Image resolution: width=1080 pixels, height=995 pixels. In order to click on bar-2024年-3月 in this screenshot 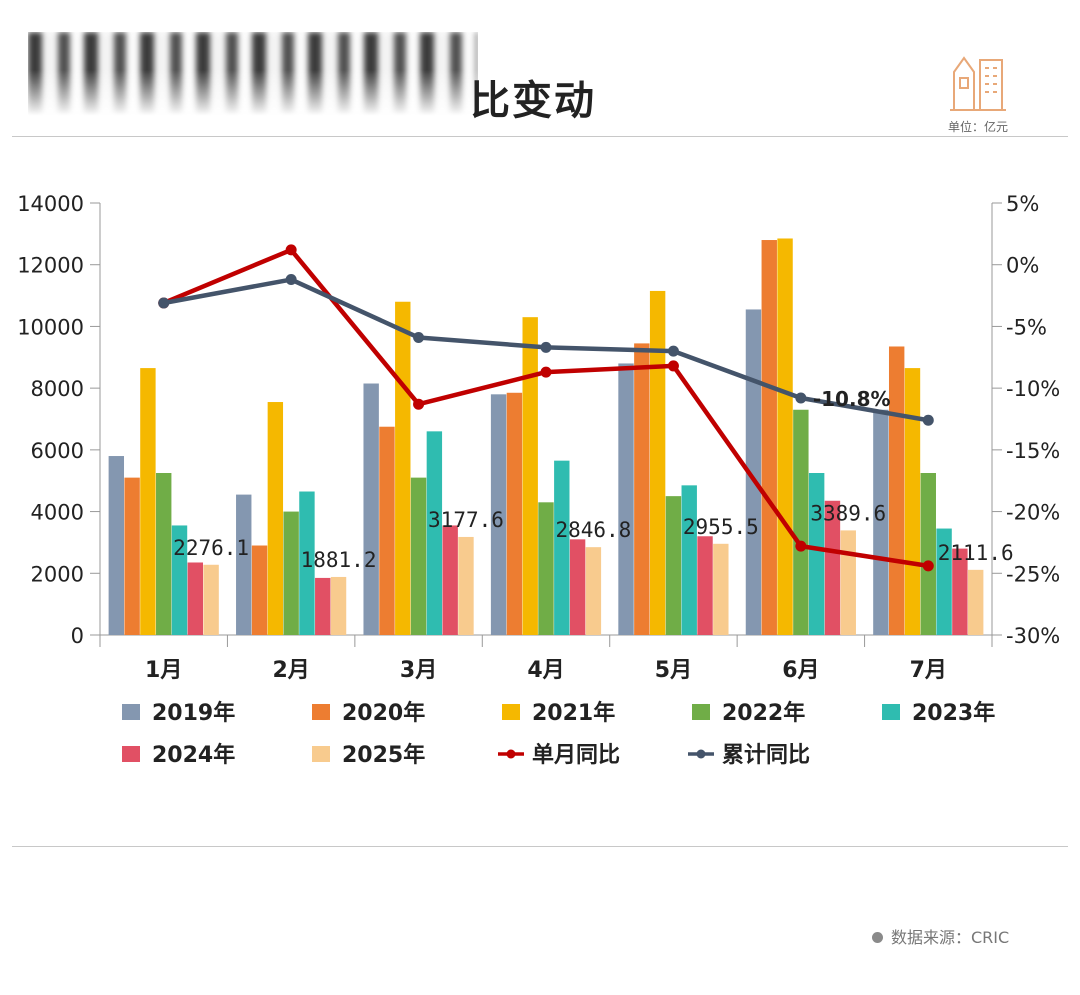, I will do `click(450, 580)`.